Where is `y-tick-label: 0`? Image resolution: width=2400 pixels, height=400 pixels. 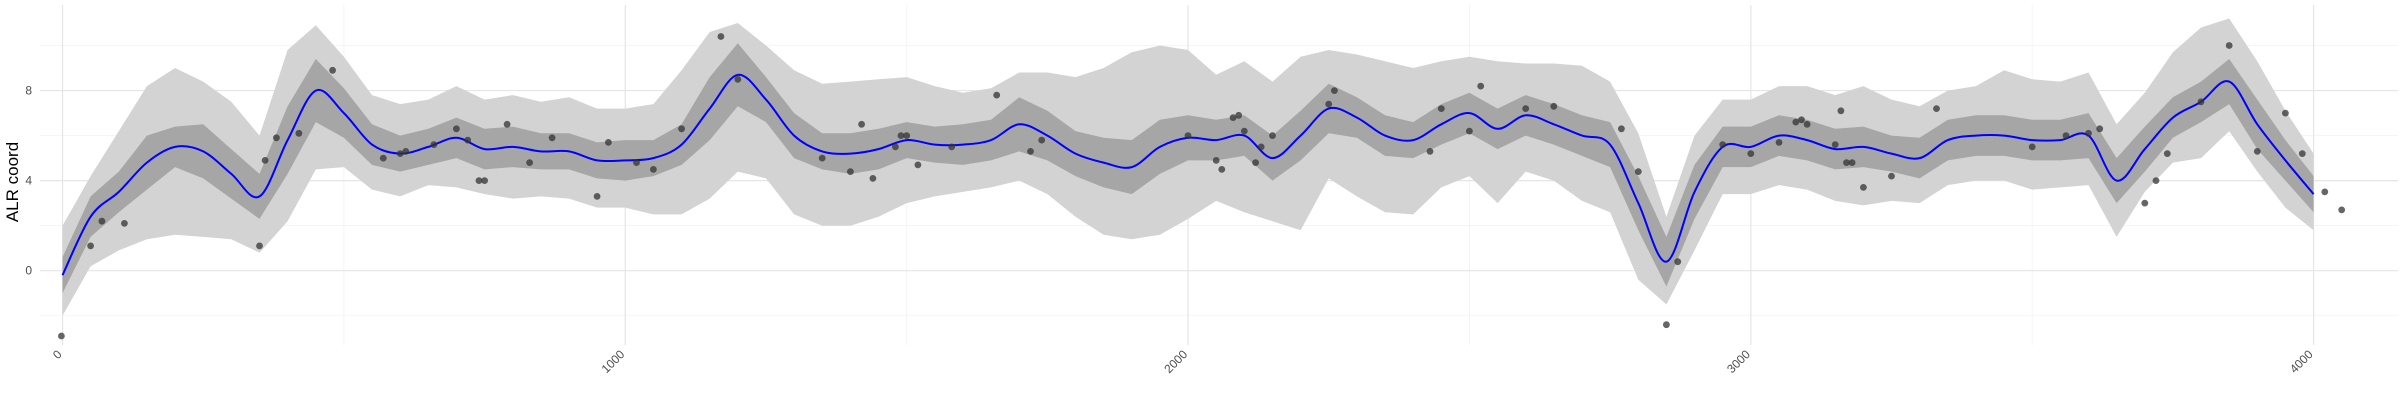 y-tick-label: 0 is located at coordinates (28, 271).